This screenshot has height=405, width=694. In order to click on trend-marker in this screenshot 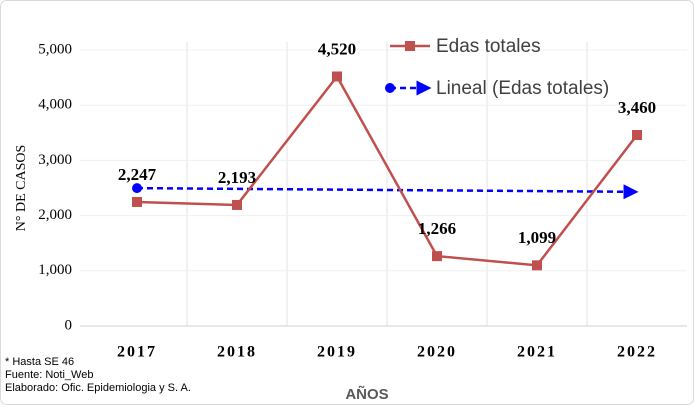, I will do `click(137, 188)`.